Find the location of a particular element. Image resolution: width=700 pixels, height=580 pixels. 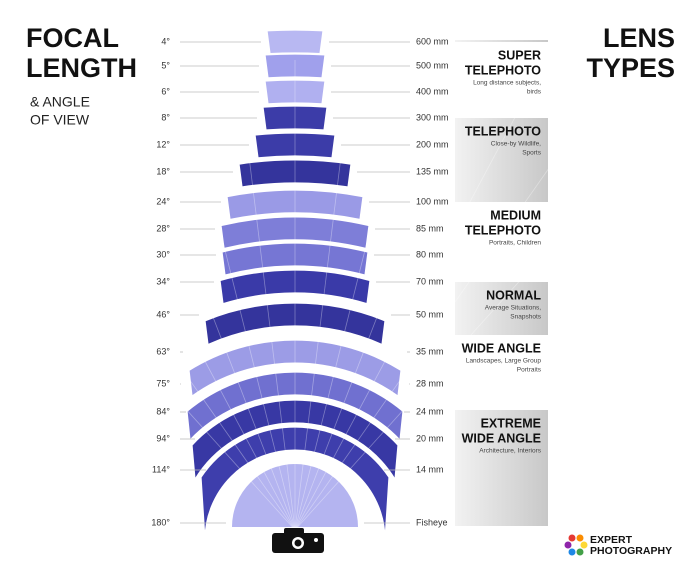

focal-label: 70 mm is located at coordinates (430, 281).